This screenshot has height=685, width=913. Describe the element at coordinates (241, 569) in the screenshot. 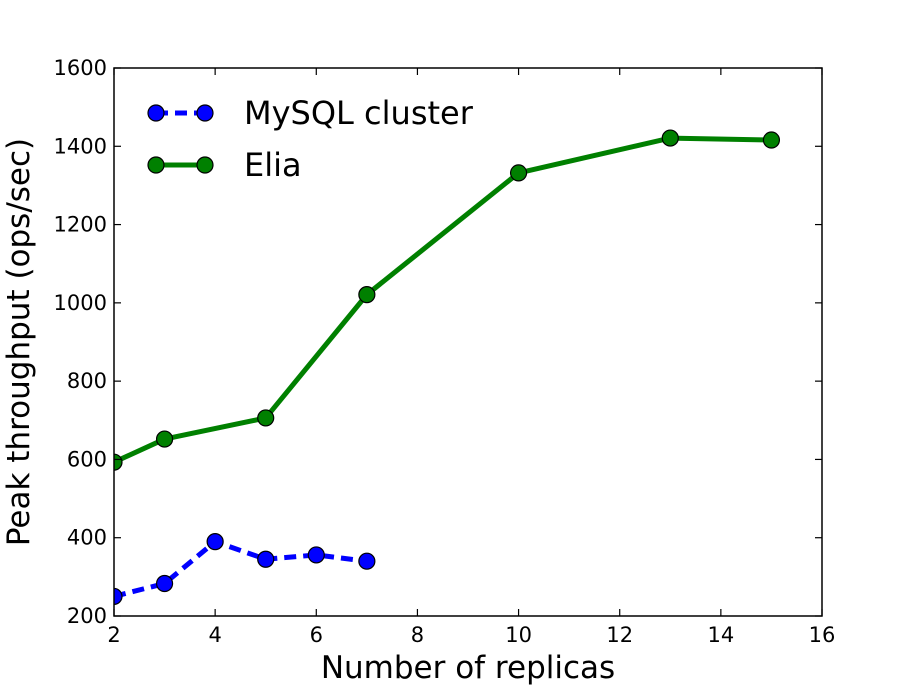

I see `series-line-mysql-cluster` at that location.